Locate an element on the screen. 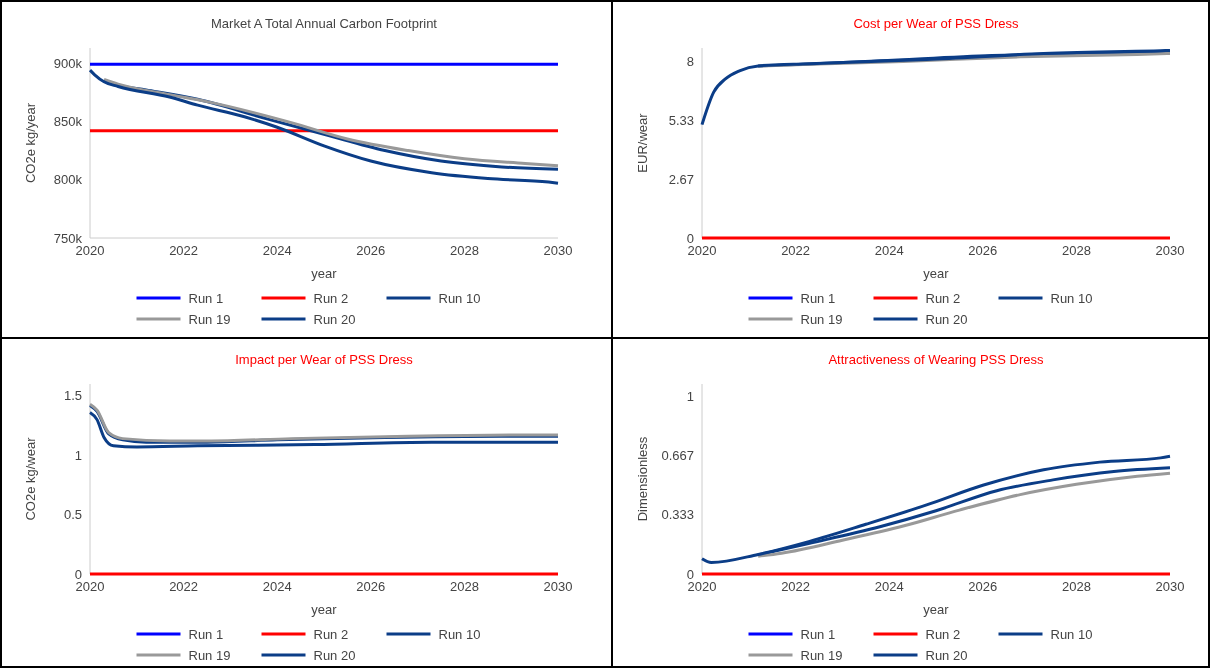  y-axis-title: Dimensionless is located at coordinates (642, 479).